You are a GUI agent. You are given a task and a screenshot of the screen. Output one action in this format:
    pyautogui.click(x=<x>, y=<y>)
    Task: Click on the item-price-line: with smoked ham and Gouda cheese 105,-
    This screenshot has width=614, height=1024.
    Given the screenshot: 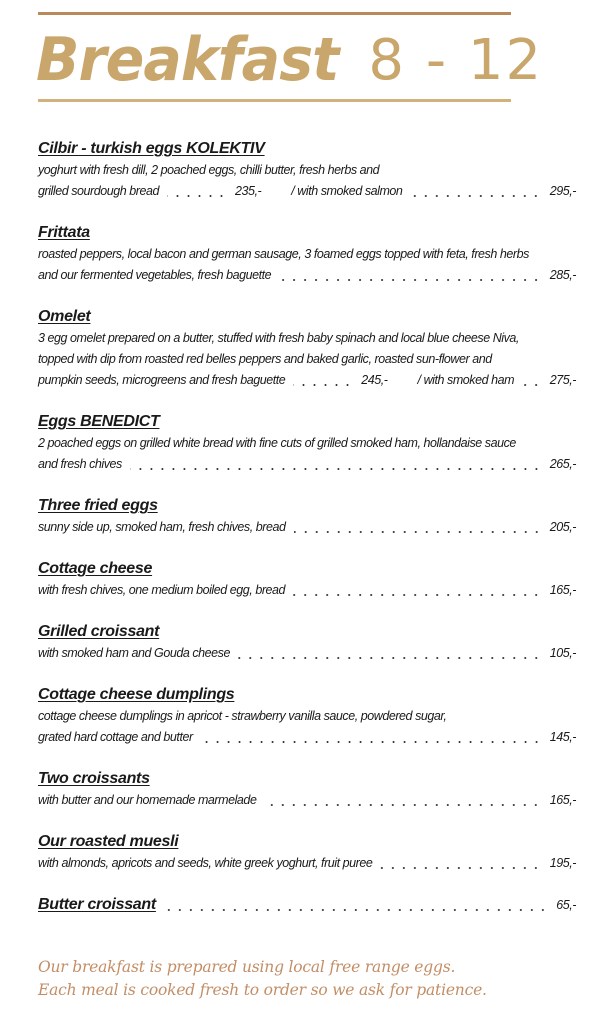 What is the action you would take?
    pyautogui.click(x=307, y=653)
    